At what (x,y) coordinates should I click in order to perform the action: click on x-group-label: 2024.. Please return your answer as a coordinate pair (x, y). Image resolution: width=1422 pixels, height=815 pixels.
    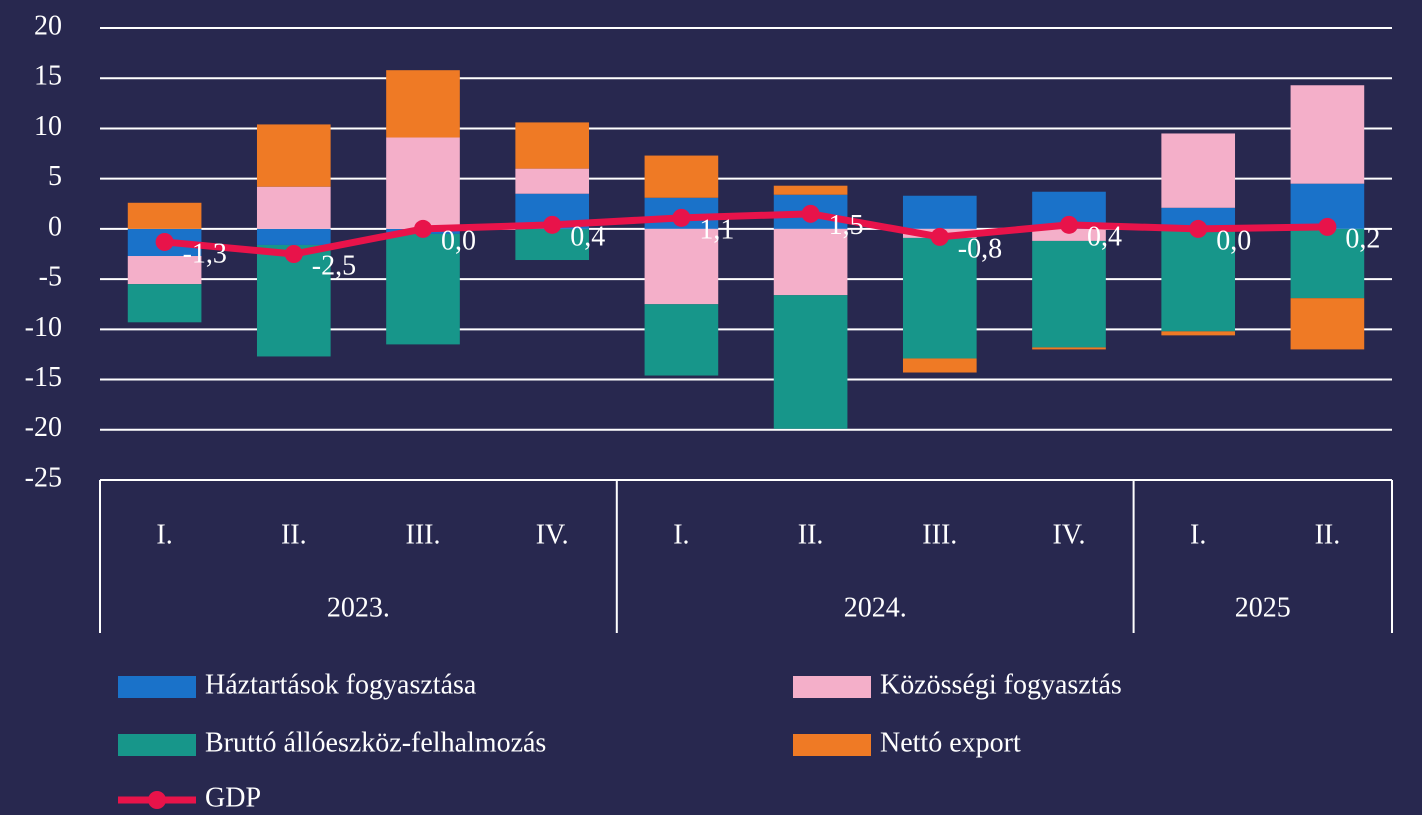
    Looking at the image, I should click on (875, 607).